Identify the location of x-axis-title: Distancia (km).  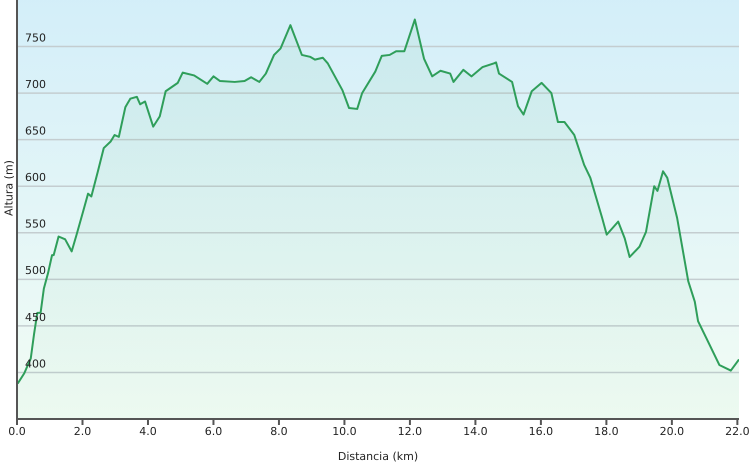
(378, 456).